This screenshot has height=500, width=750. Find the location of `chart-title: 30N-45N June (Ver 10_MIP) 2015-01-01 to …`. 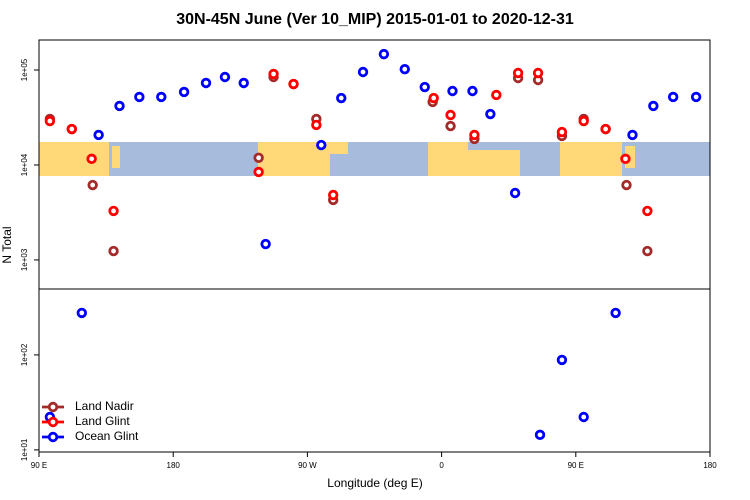

chart-title: 30N-45N June (Ver 10_MIP) 2015-01-01 to … is located at coordinates (375, 19).